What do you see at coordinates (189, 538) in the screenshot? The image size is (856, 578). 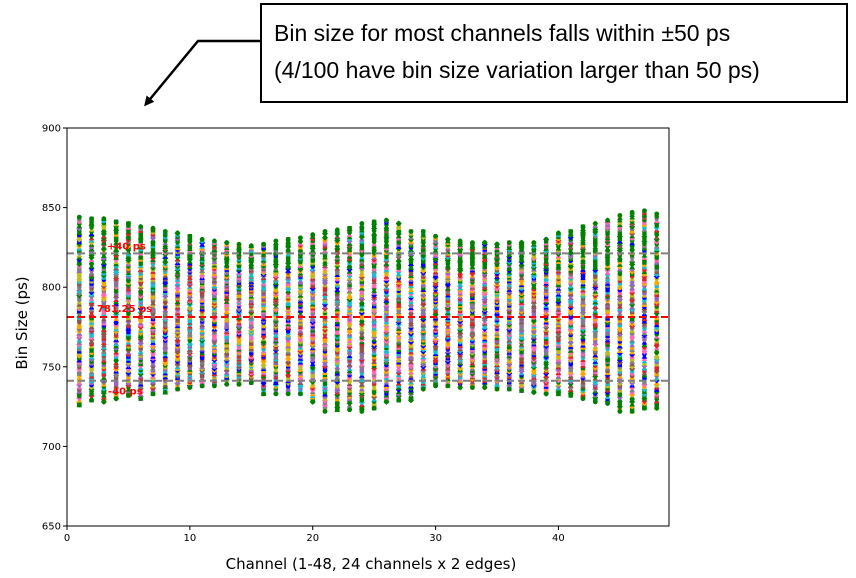 I see `x-tick-label: 10` at bounding box center [189, 538].